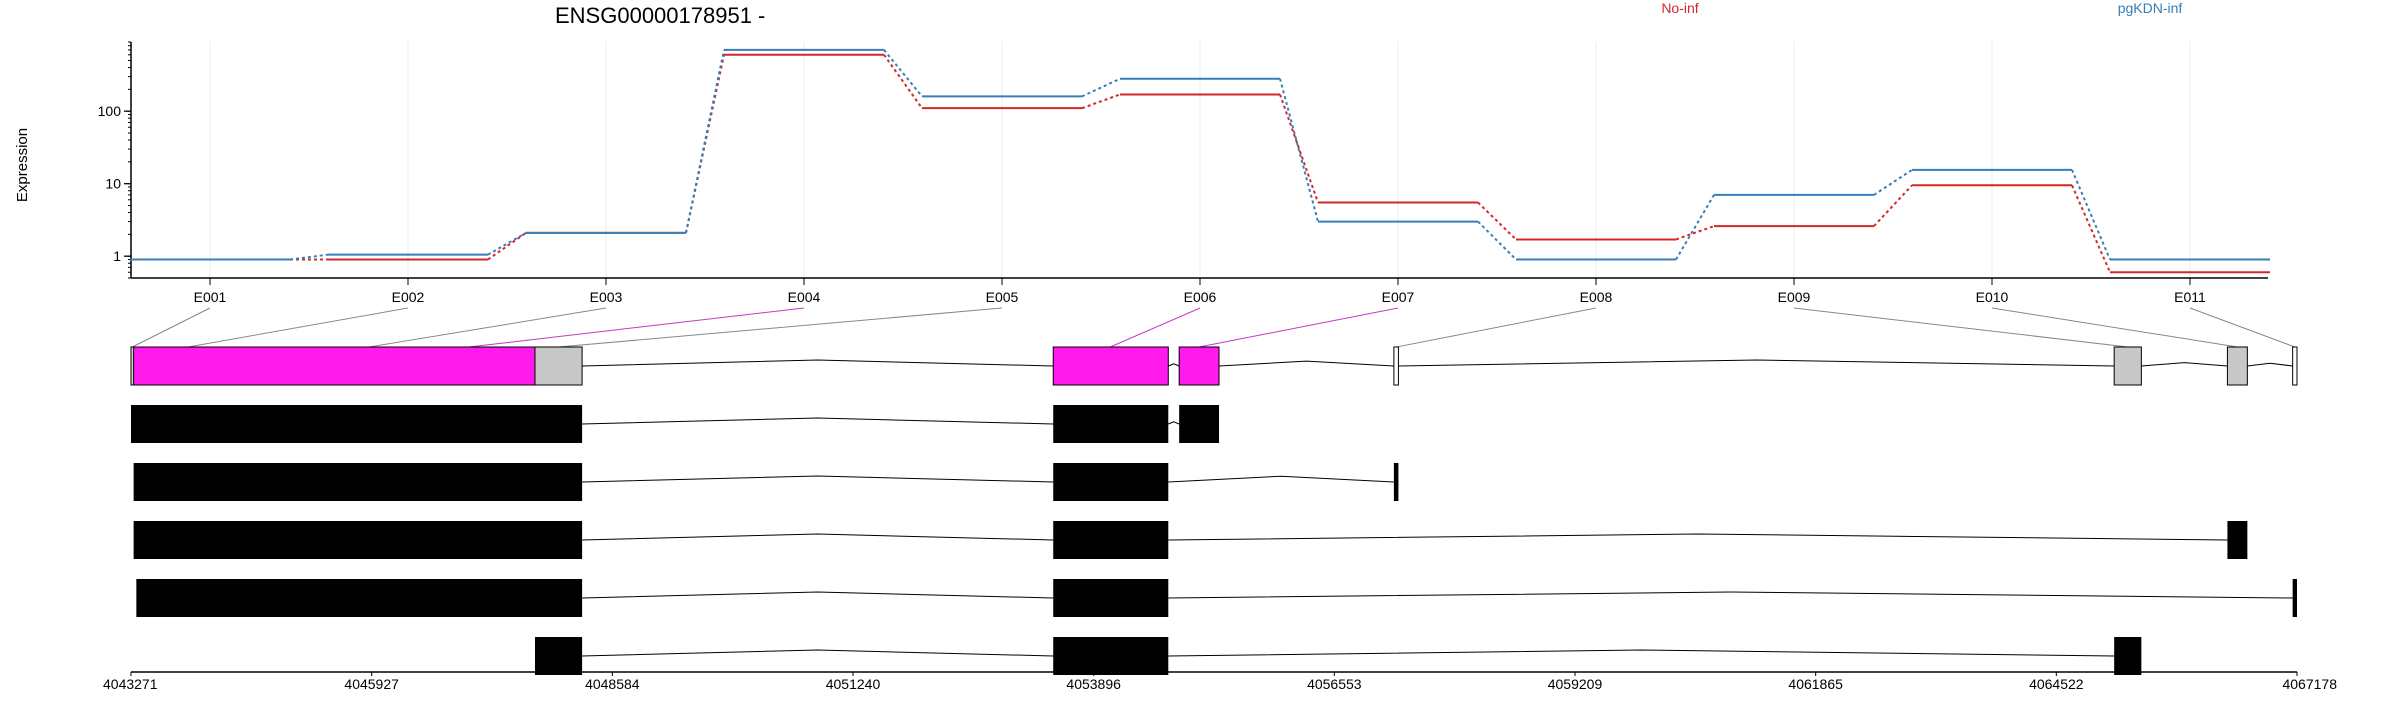  I want to click on x-tick-label: E011, so click(2190, 297).